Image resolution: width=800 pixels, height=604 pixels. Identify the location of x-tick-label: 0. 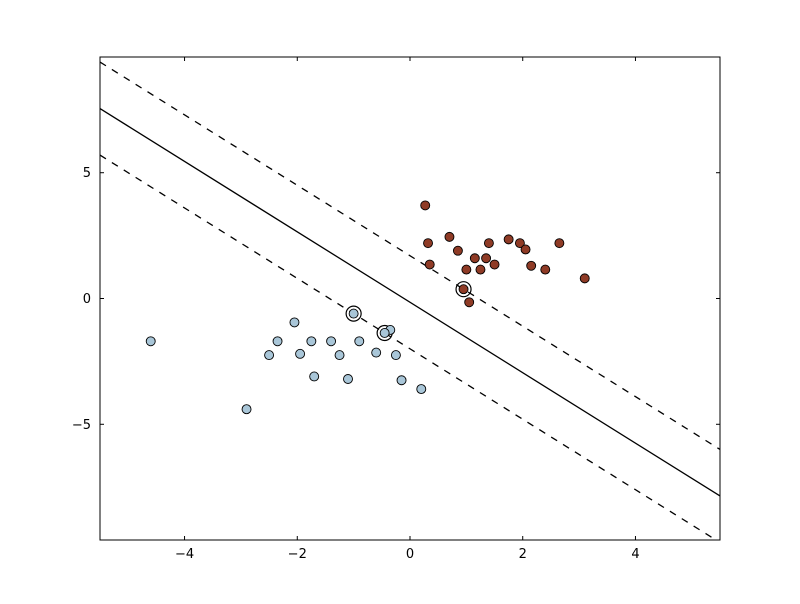
(410, 554).